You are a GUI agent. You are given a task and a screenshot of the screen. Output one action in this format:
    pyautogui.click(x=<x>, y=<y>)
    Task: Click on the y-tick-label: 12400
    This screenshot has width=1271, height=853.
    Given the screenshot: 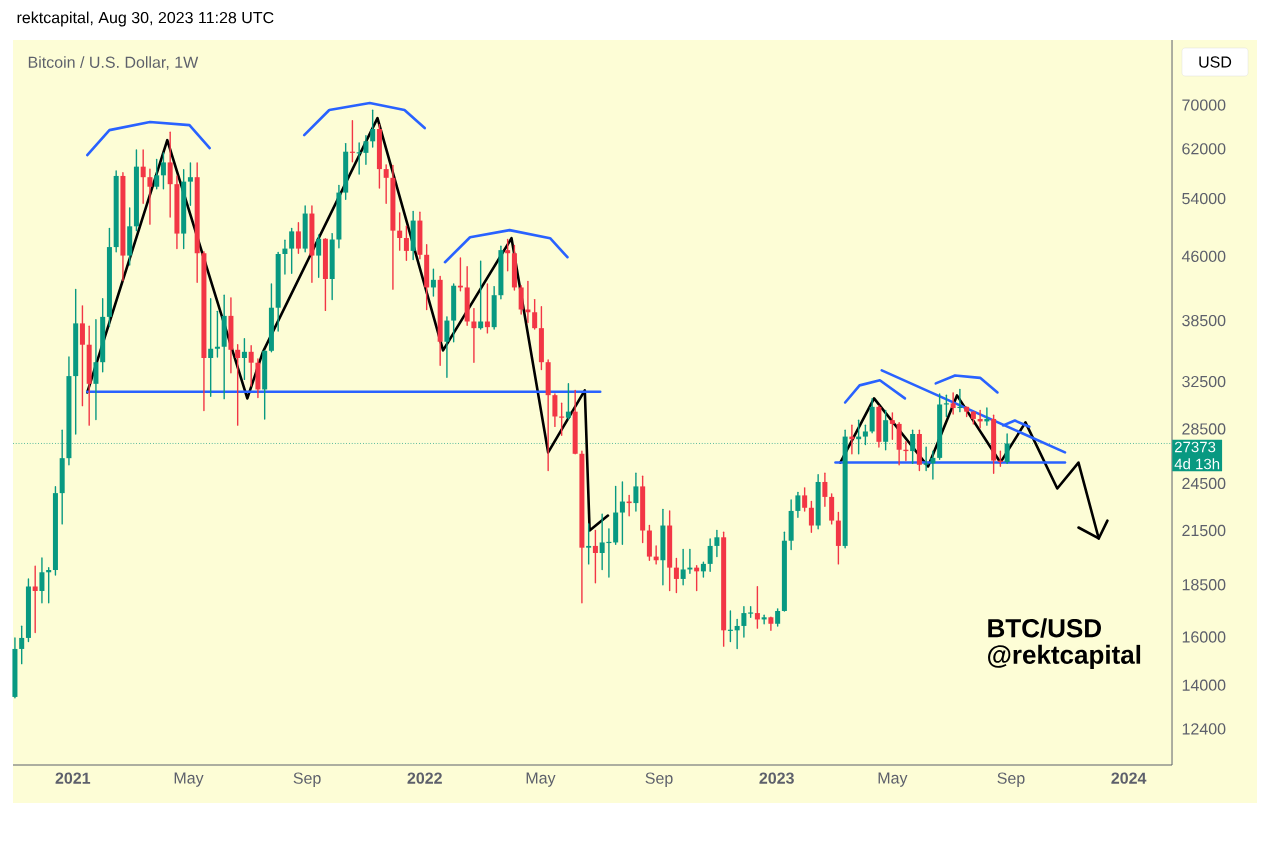 What is the action you would take?
    pyautogui.click(x=1204, y=729)
    